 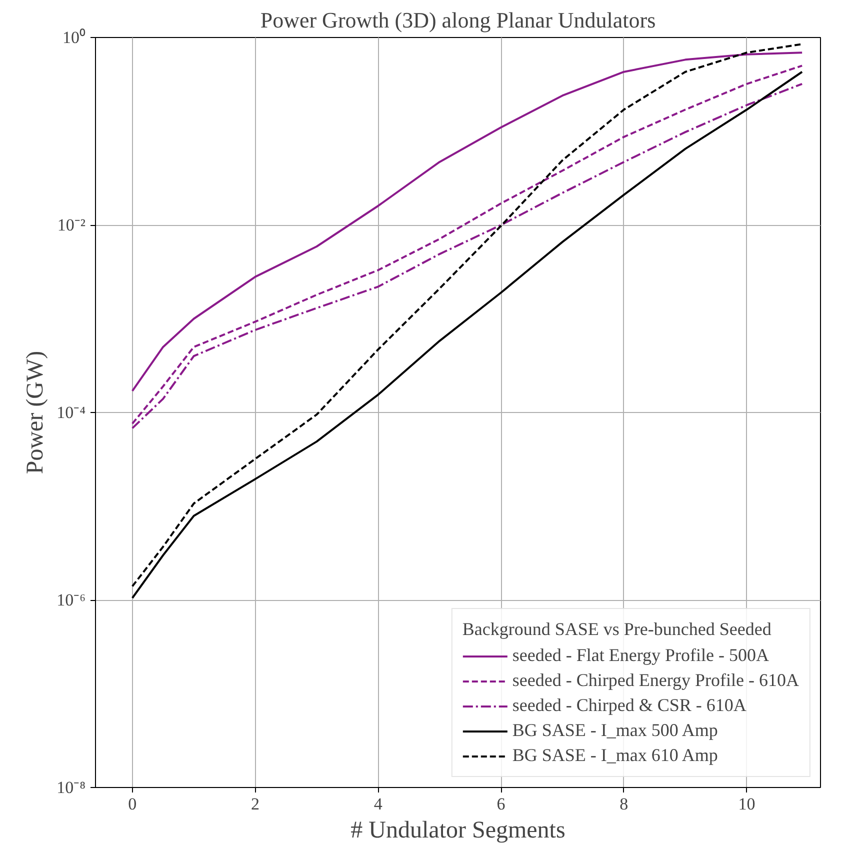 What do you see at coordinates (458, 20) in the screenshot?
I see `chart-title: Power Growth (3D) along Planar Undulators` at bounding box center [458, 20].